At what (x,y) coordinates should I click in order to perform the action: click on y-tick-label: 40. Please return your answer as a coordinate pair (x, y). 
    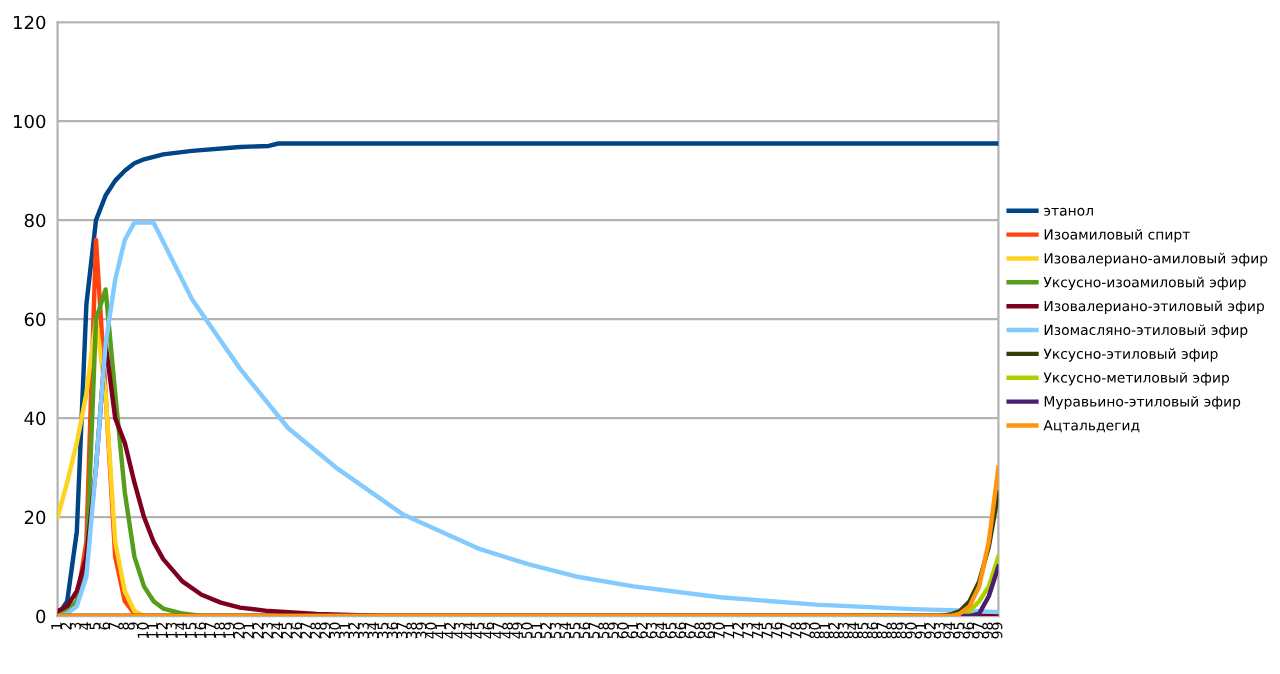
    Looking at the image, I should click on (35, 418).